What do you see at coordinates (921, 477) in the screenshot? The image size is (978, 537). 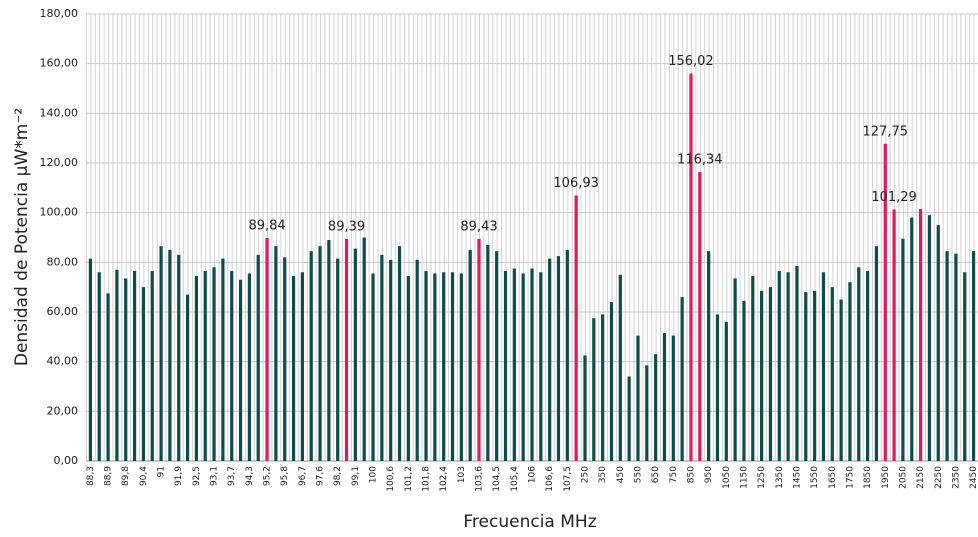 I see `x-tick-label: 2150` at bounding box center [921, 477].